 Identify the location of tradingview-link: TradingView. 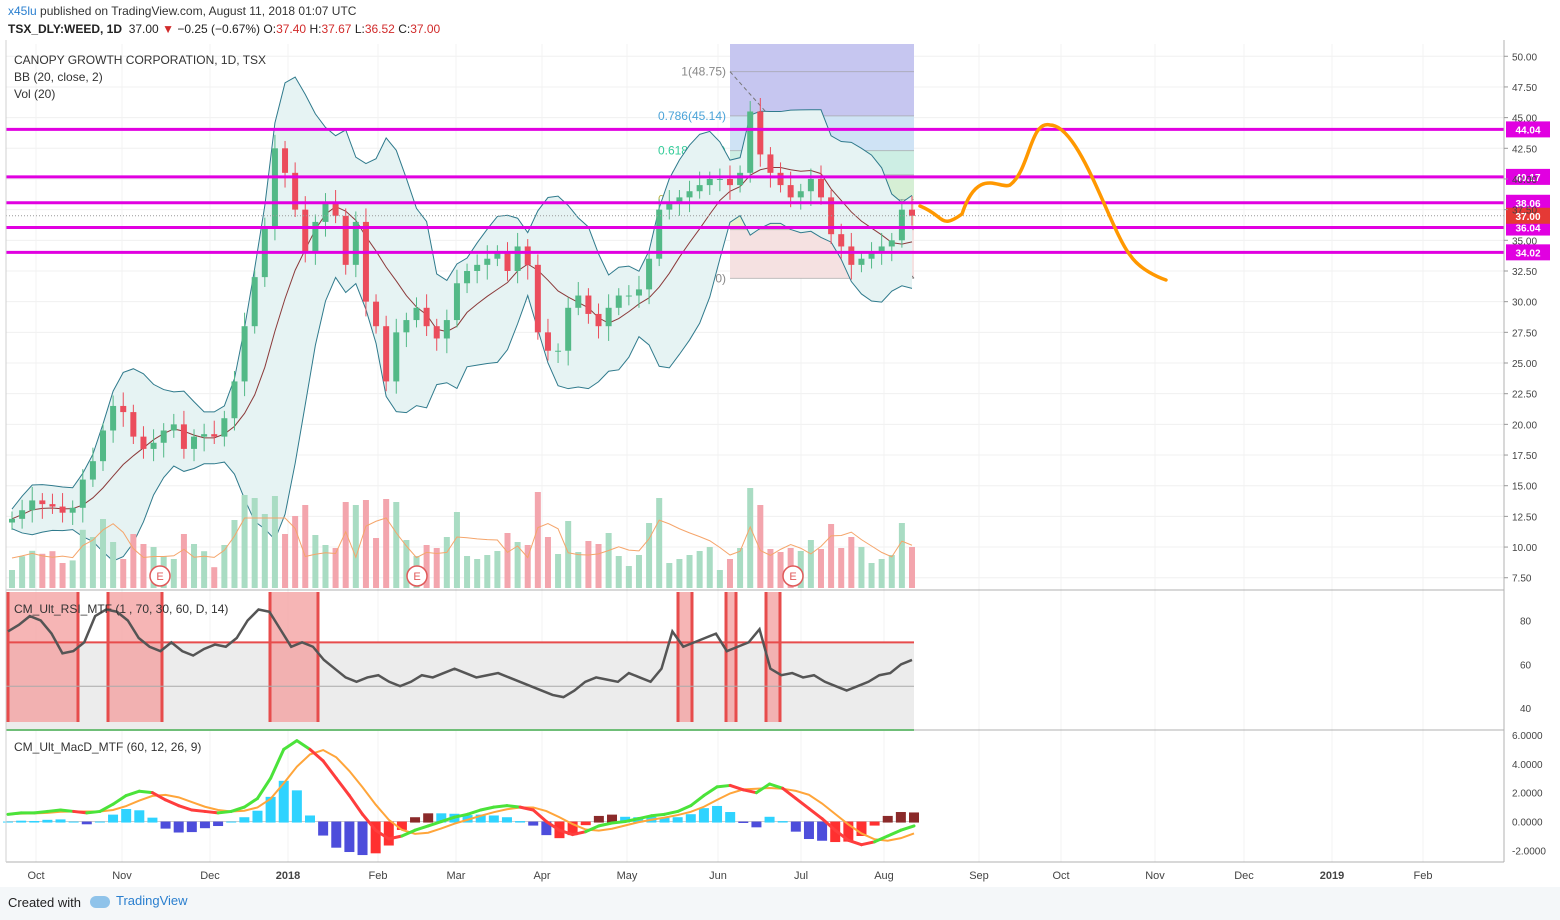
(139, 900).